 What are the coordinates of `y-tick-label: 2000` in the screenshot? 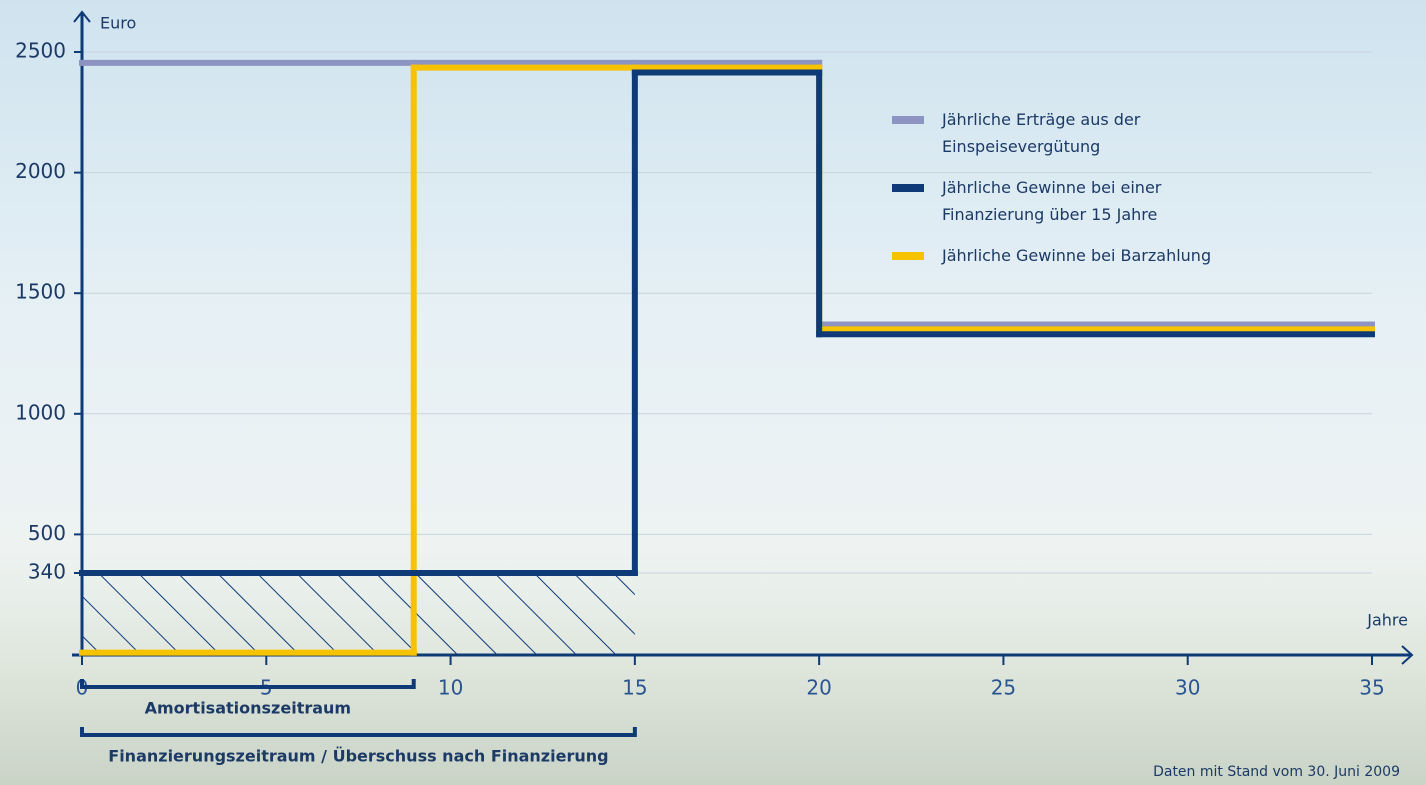 It's located at (40, 171).